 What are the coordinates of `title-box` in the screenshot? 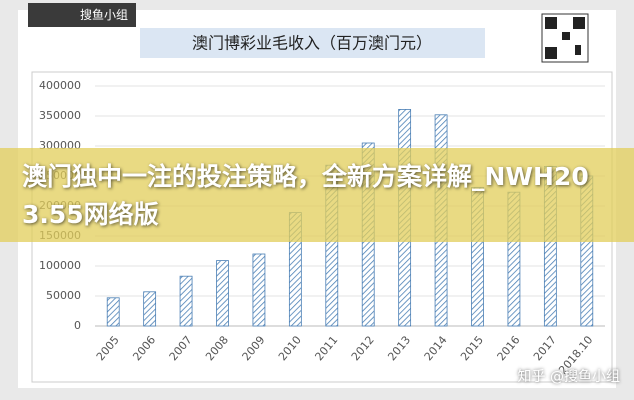 It's located at (312, 43).